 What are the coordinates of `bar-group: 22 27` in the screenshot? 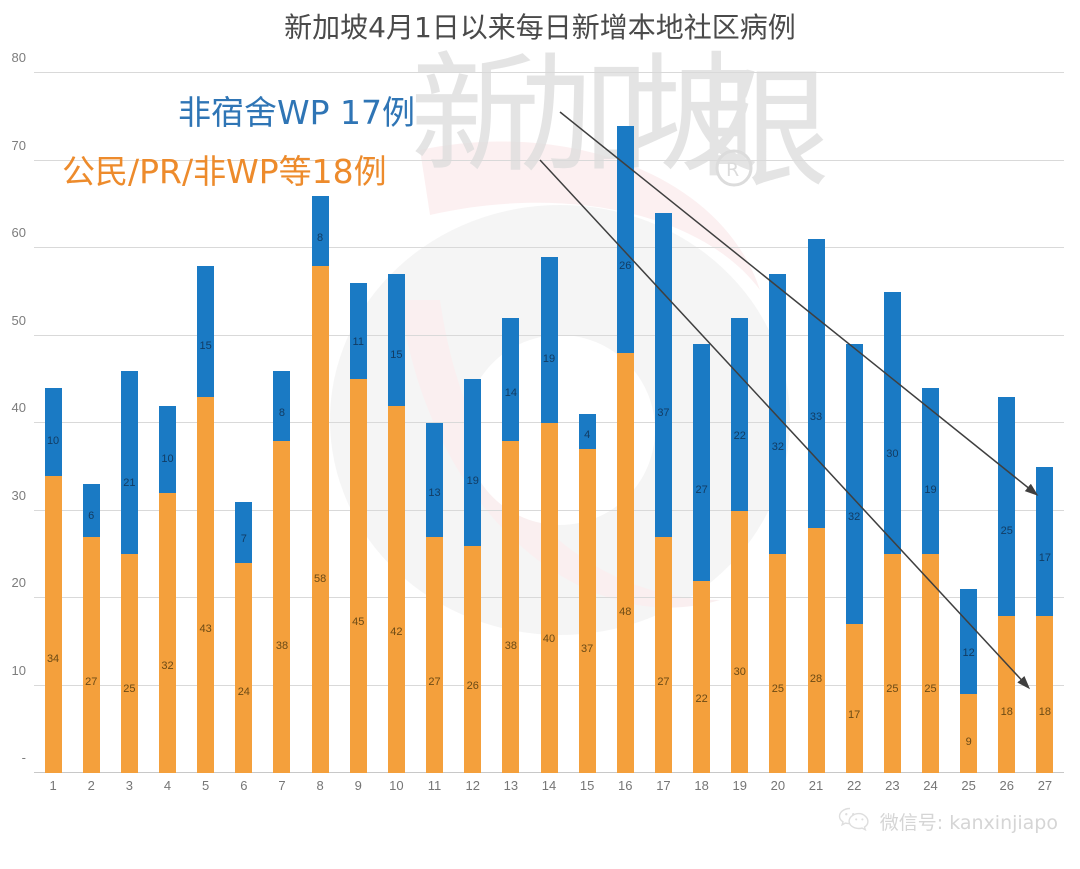 It's located at (702, 423).